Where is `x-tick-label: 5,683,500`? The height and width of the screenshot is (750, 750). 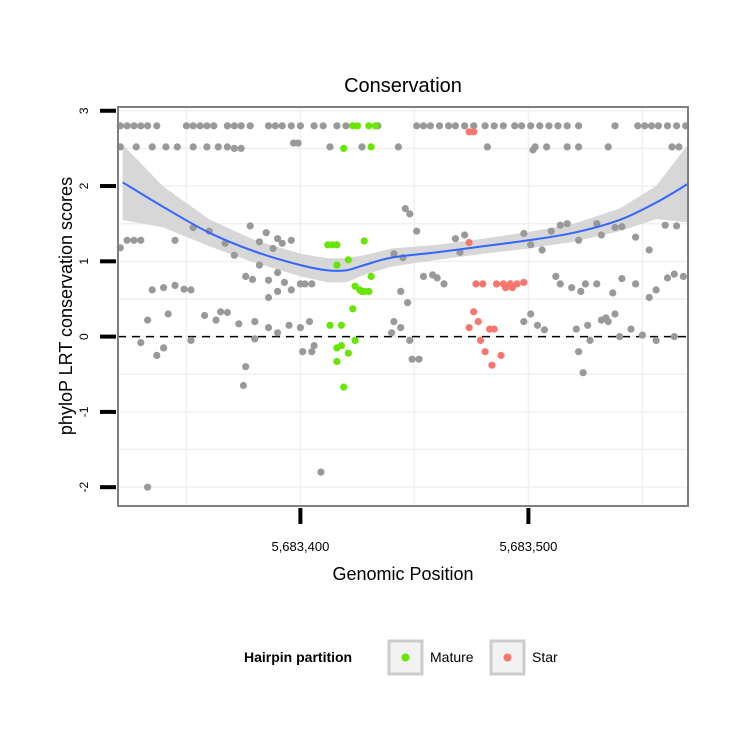
x-tick-label: 5,683,500 is located at coordinates (528, 546).